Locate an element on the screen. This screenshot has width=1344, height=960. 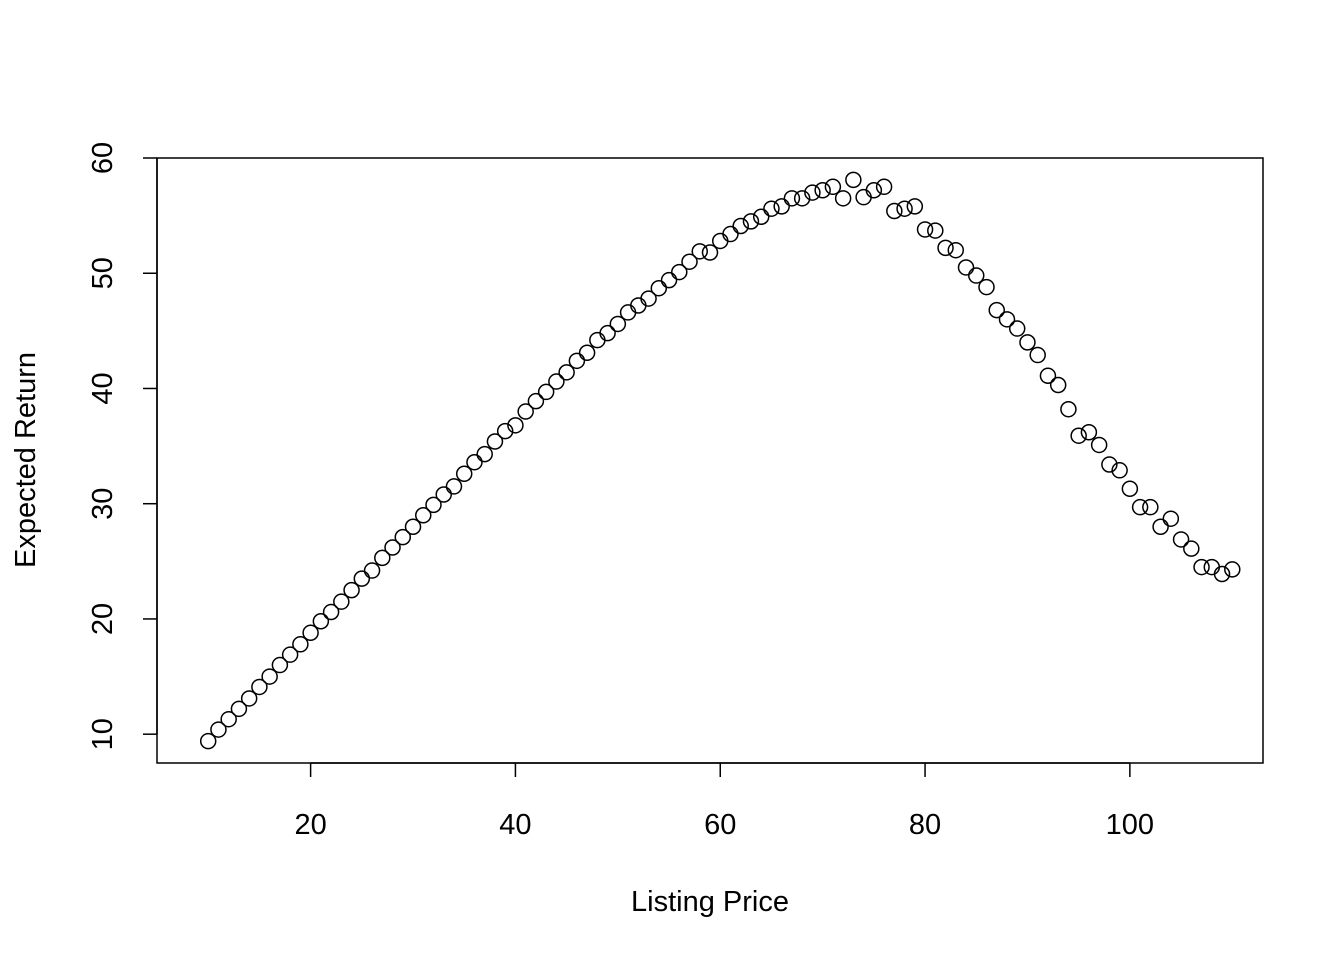
x-tick-label: 20 is located at coordinates (310, 825).